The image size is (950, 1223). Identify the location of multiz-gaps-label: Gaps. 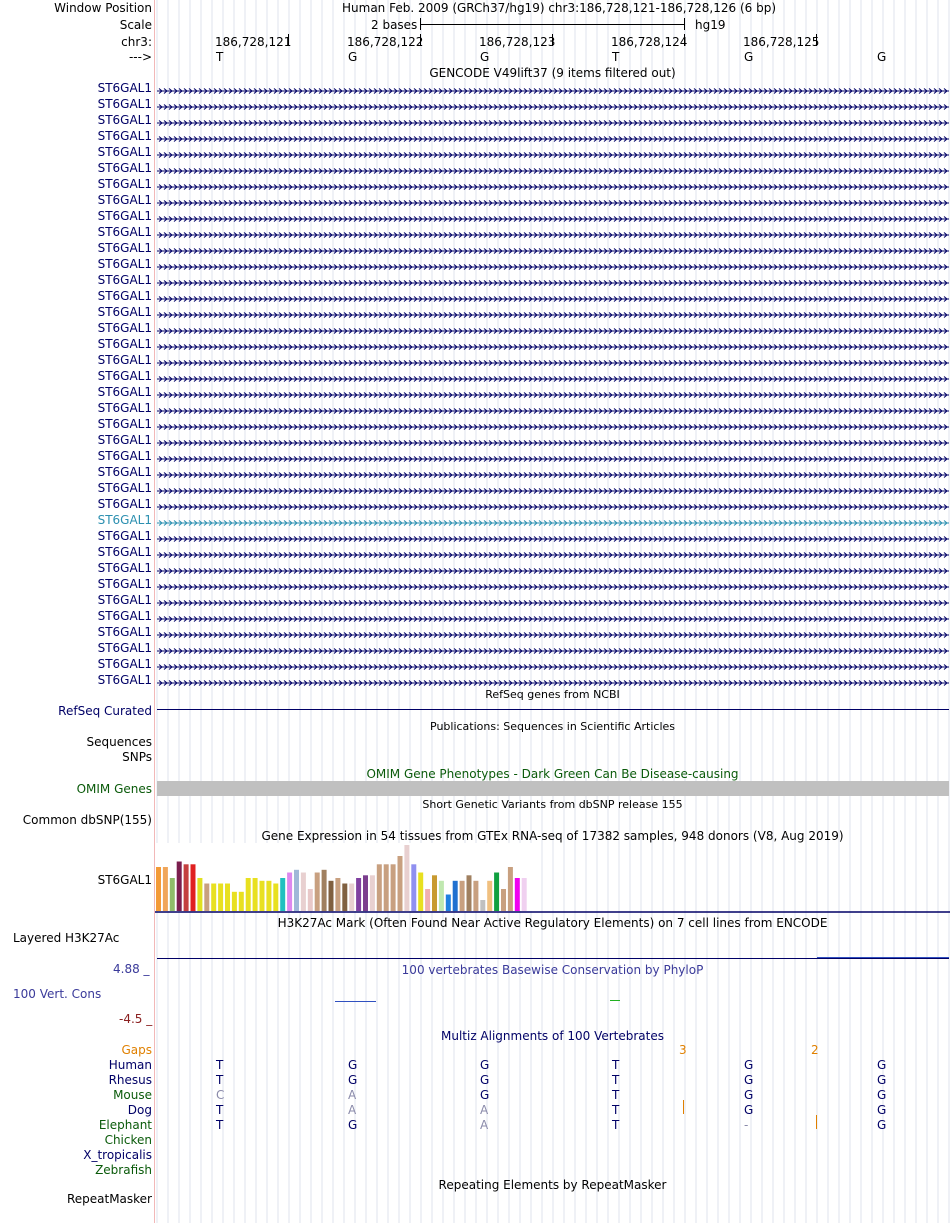
(136, 1050).